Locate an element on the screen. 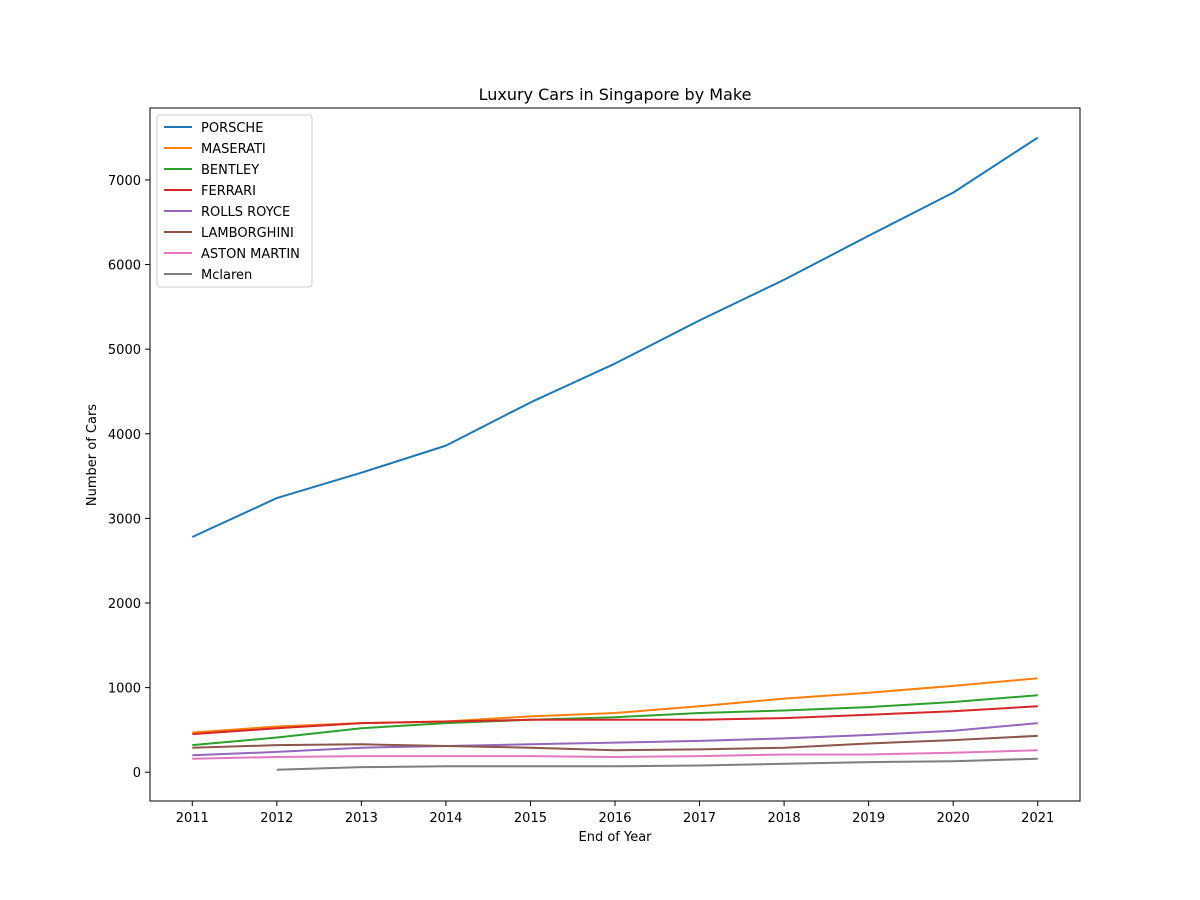 The image size is (1200, 900). y-tick-label: 4000 is located at coordinates (124, 435).